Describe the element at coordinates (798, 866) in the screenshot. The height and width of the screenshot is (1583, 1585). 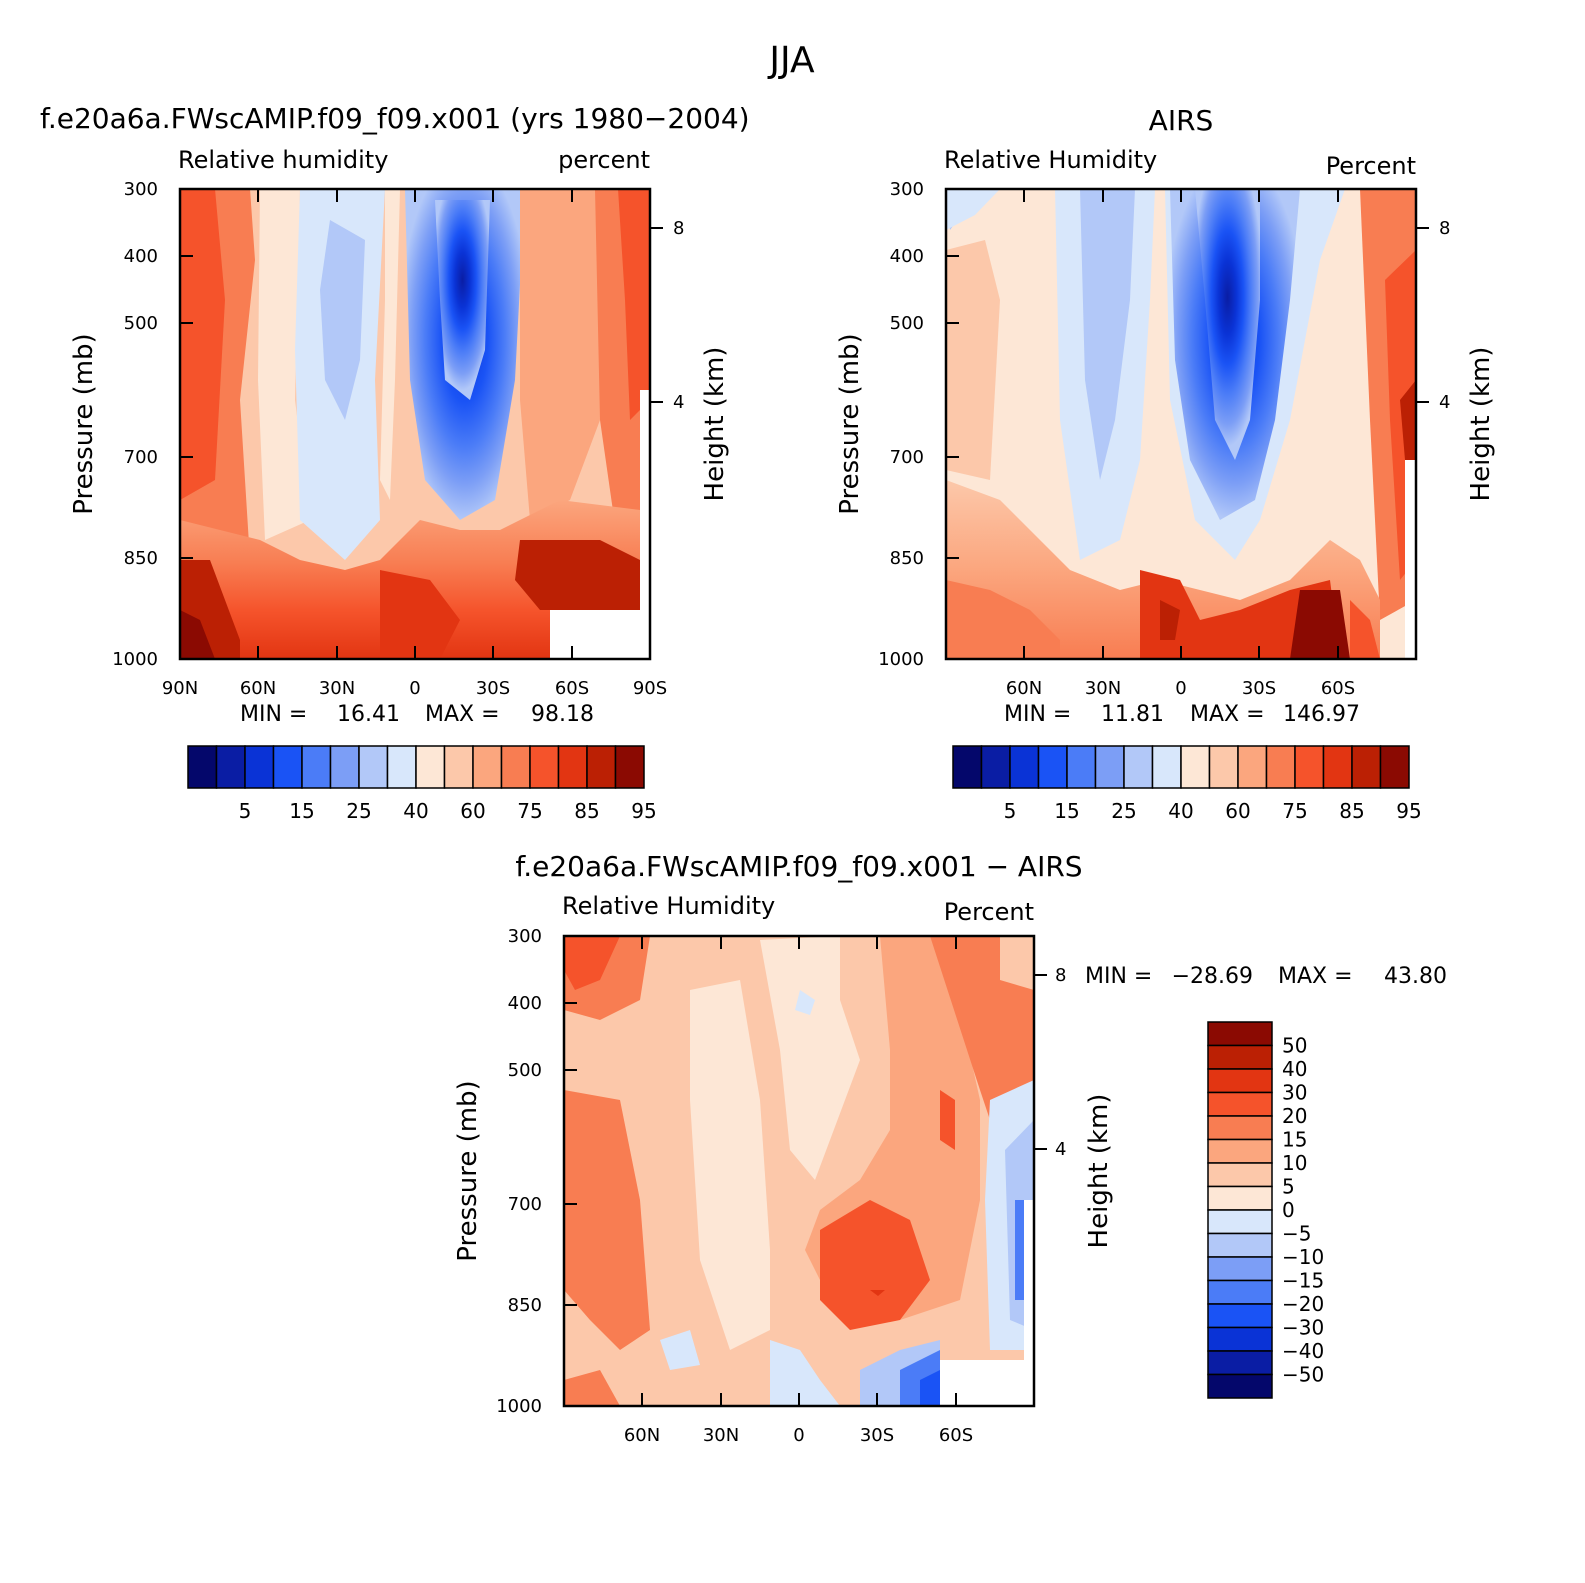
I see `panel-diff-title: f.e20a6a.FWscAMIP.f09_f09.x001 − AIRS` at that location.